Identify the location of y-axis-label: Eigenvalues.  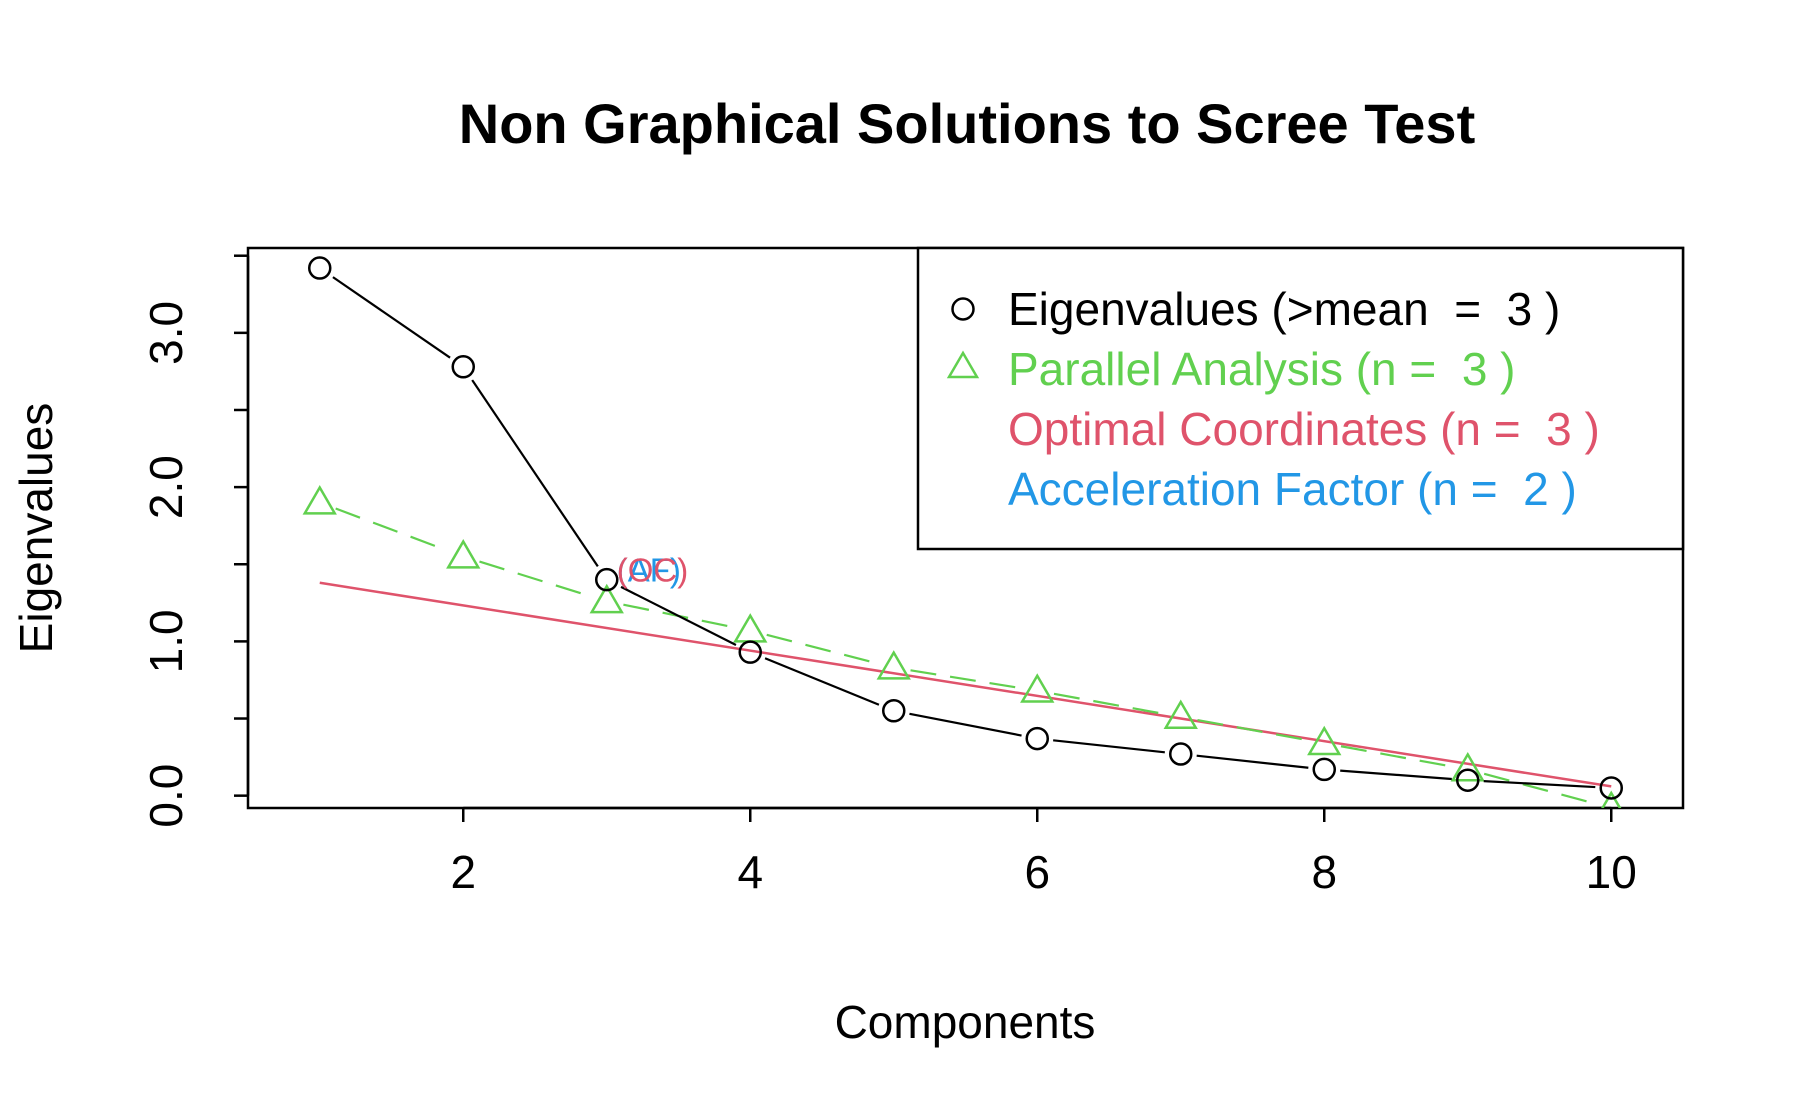
(36, 528).